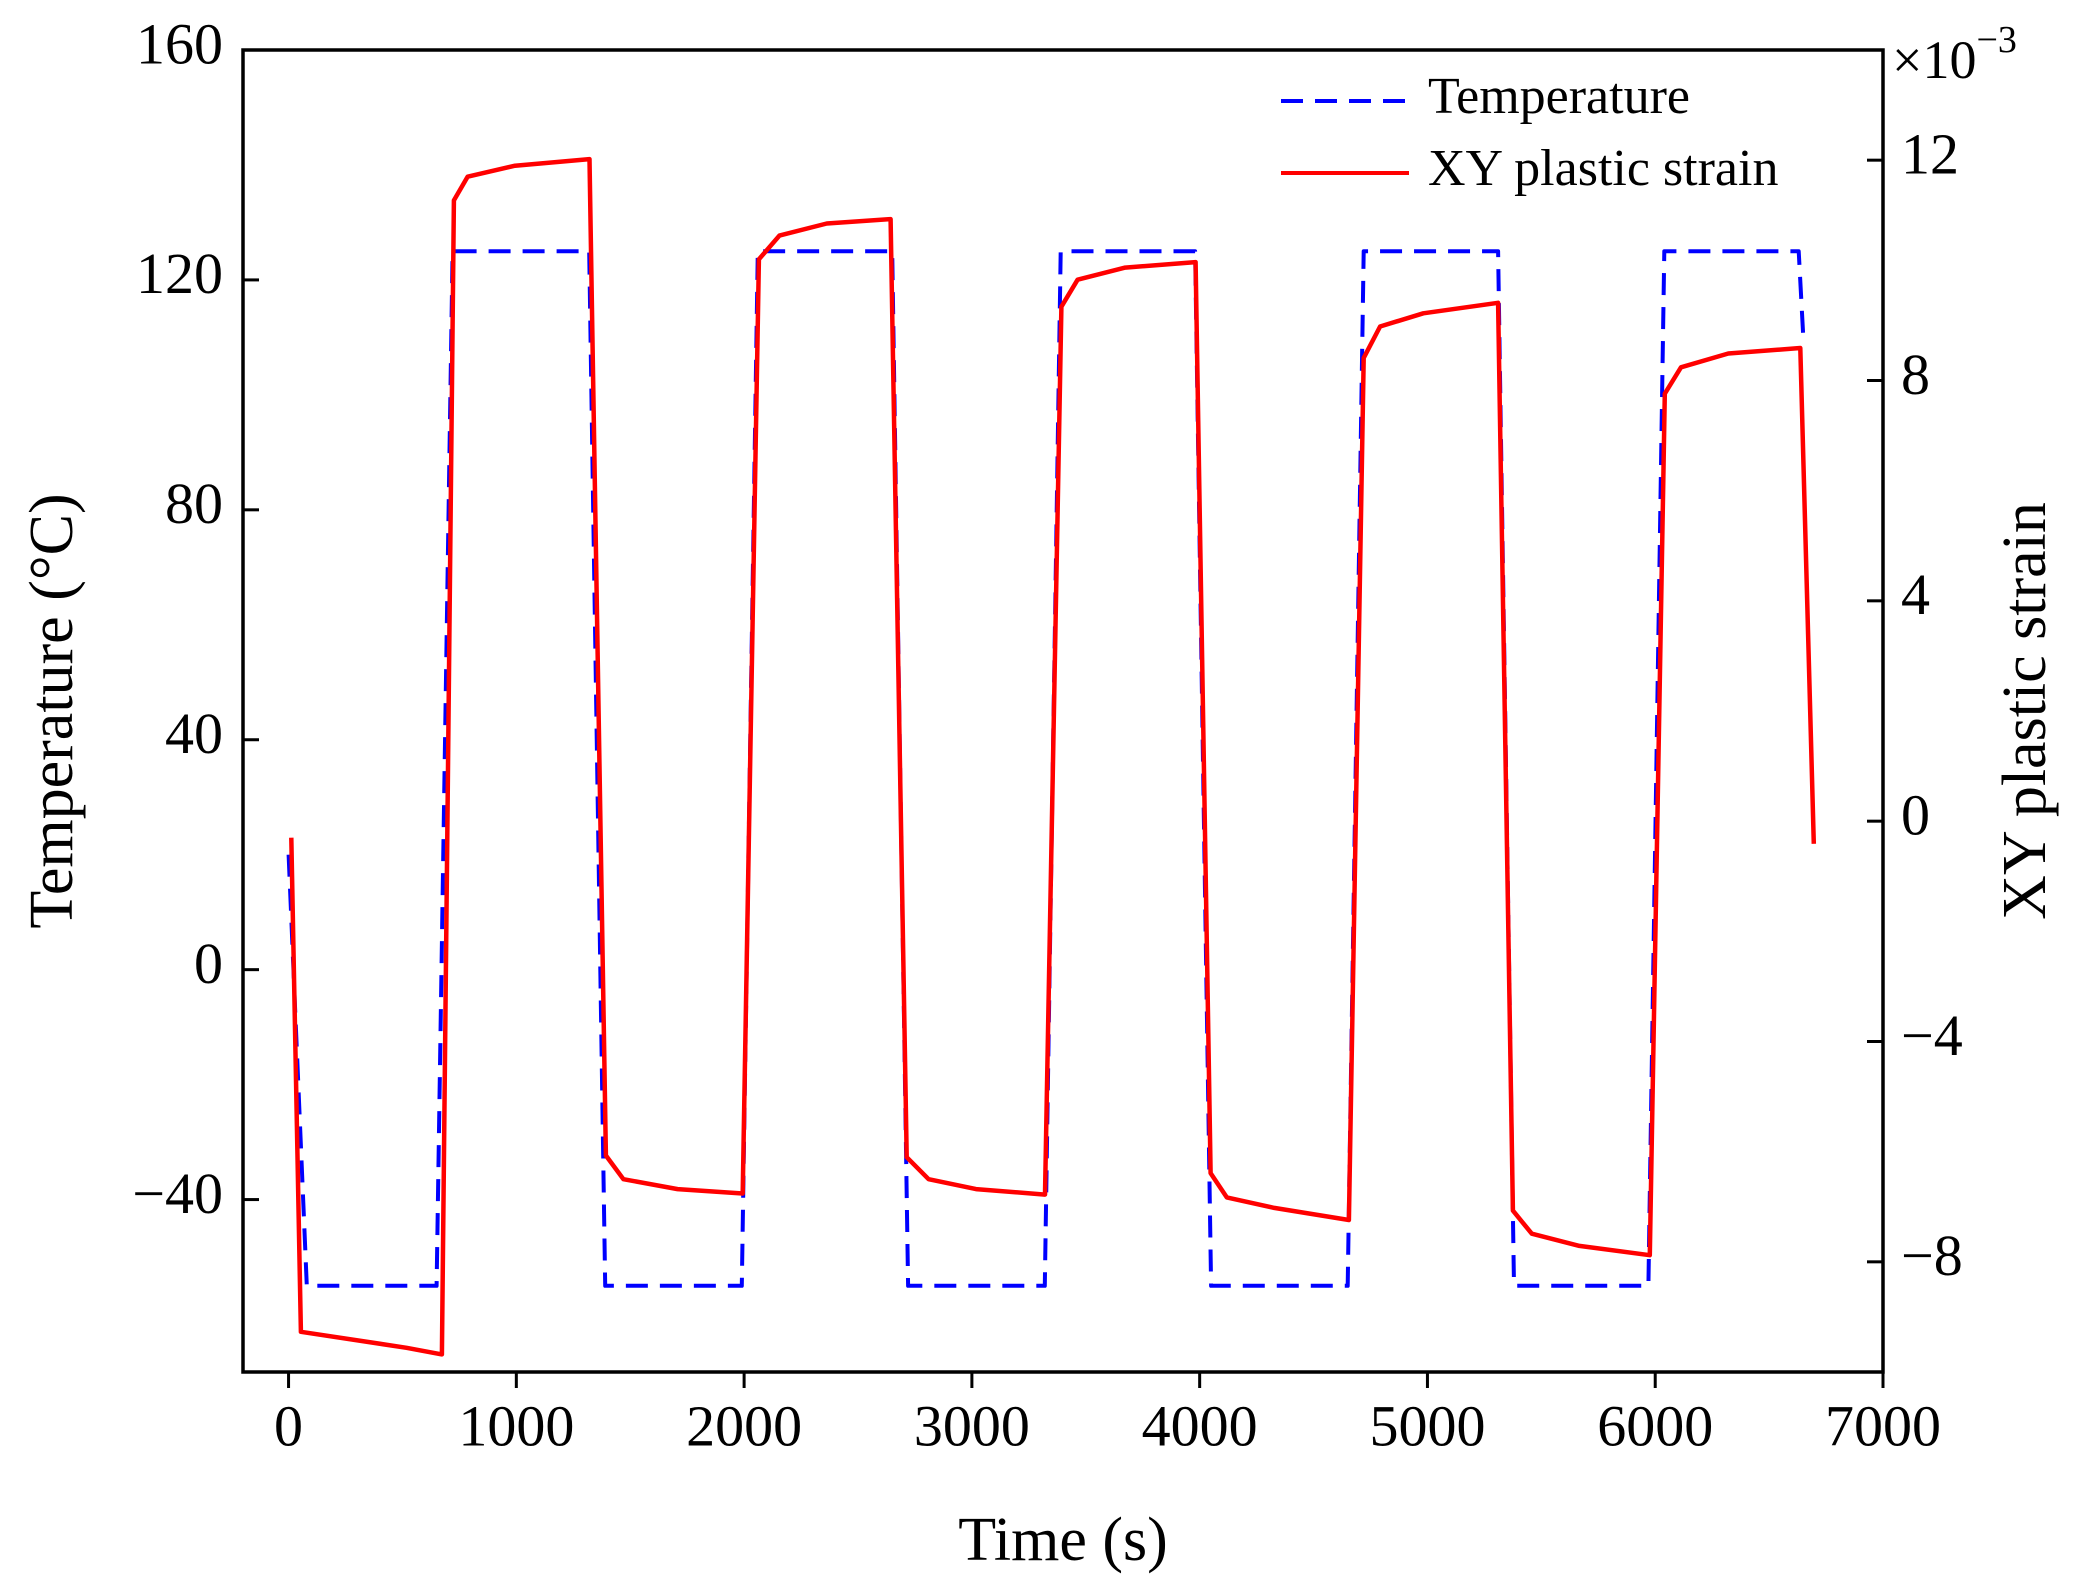 This screenshot has width=2092, height=1595. Describe the element at coordinates (516, 1425) in the screenshot. I see `x-tick-label: 1000` at that location.